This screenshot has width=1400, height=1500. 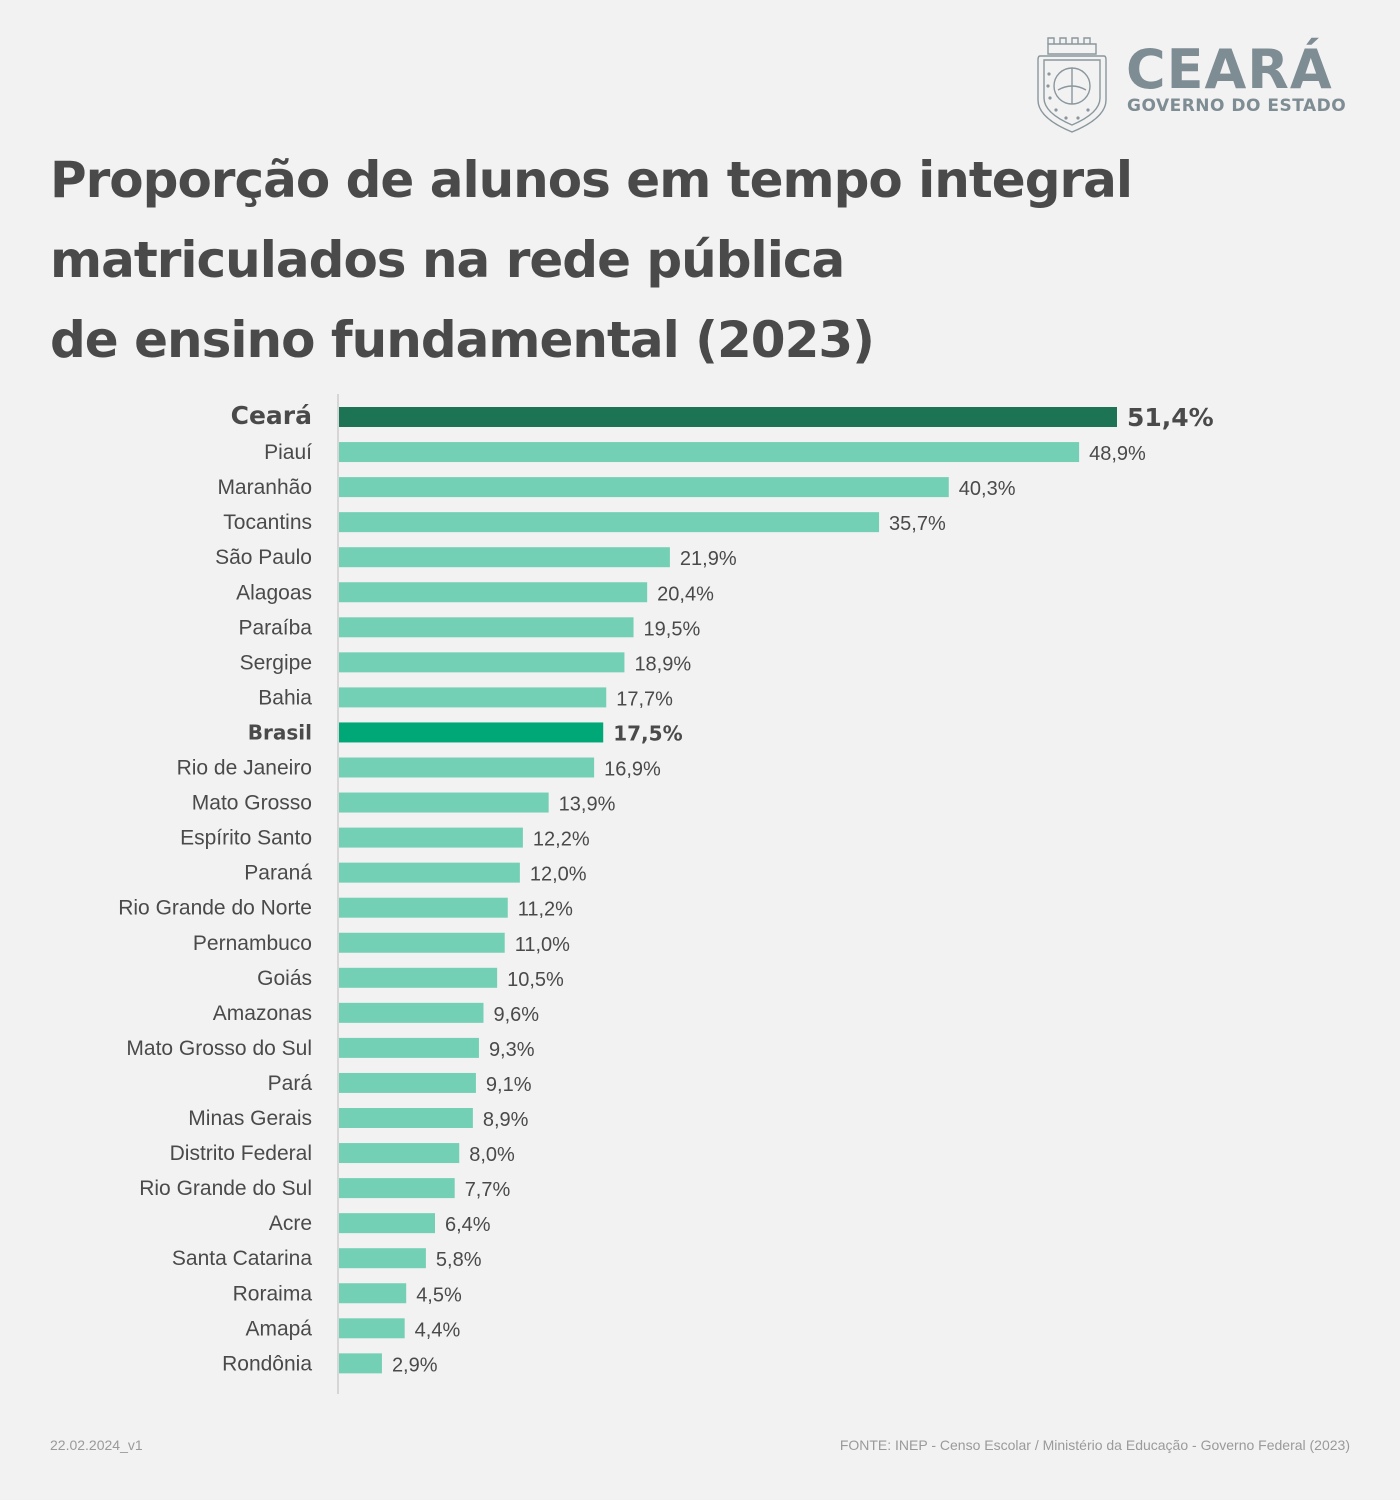 I want to click on category-label: Amazonas, so click(x=262, y=1013).